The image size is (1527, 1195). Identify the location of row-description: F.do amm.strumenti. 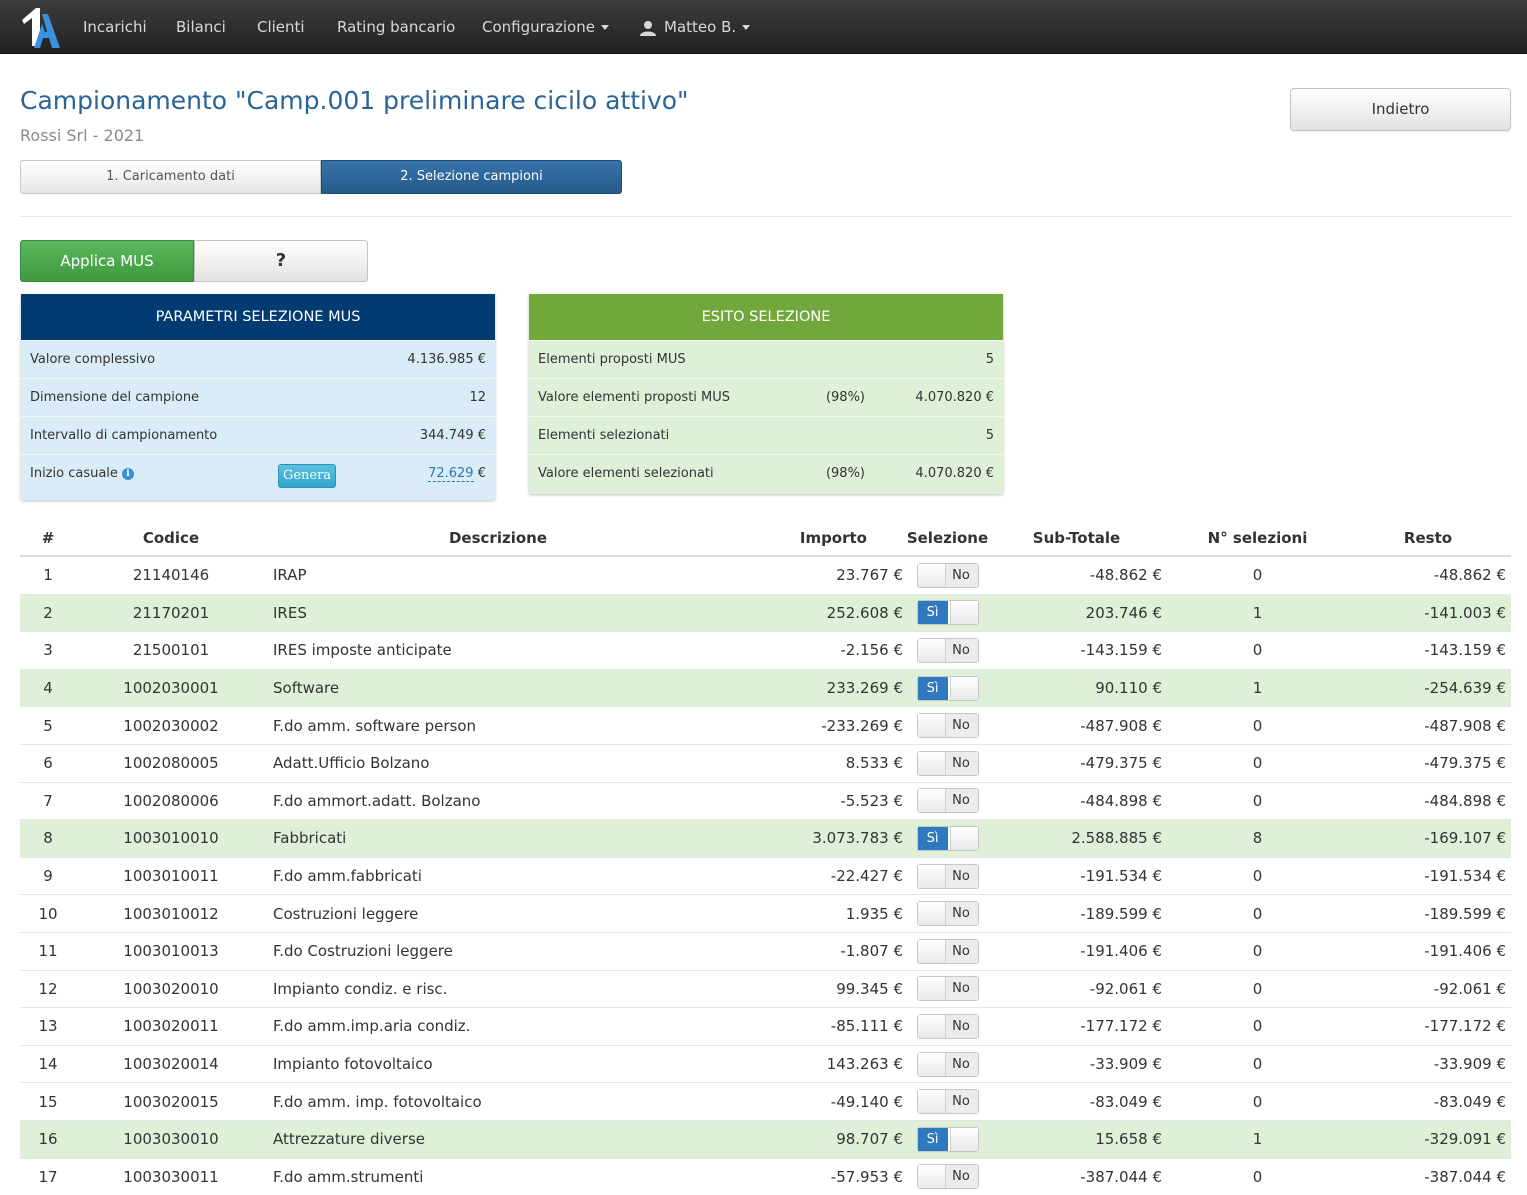
(348, 1176).